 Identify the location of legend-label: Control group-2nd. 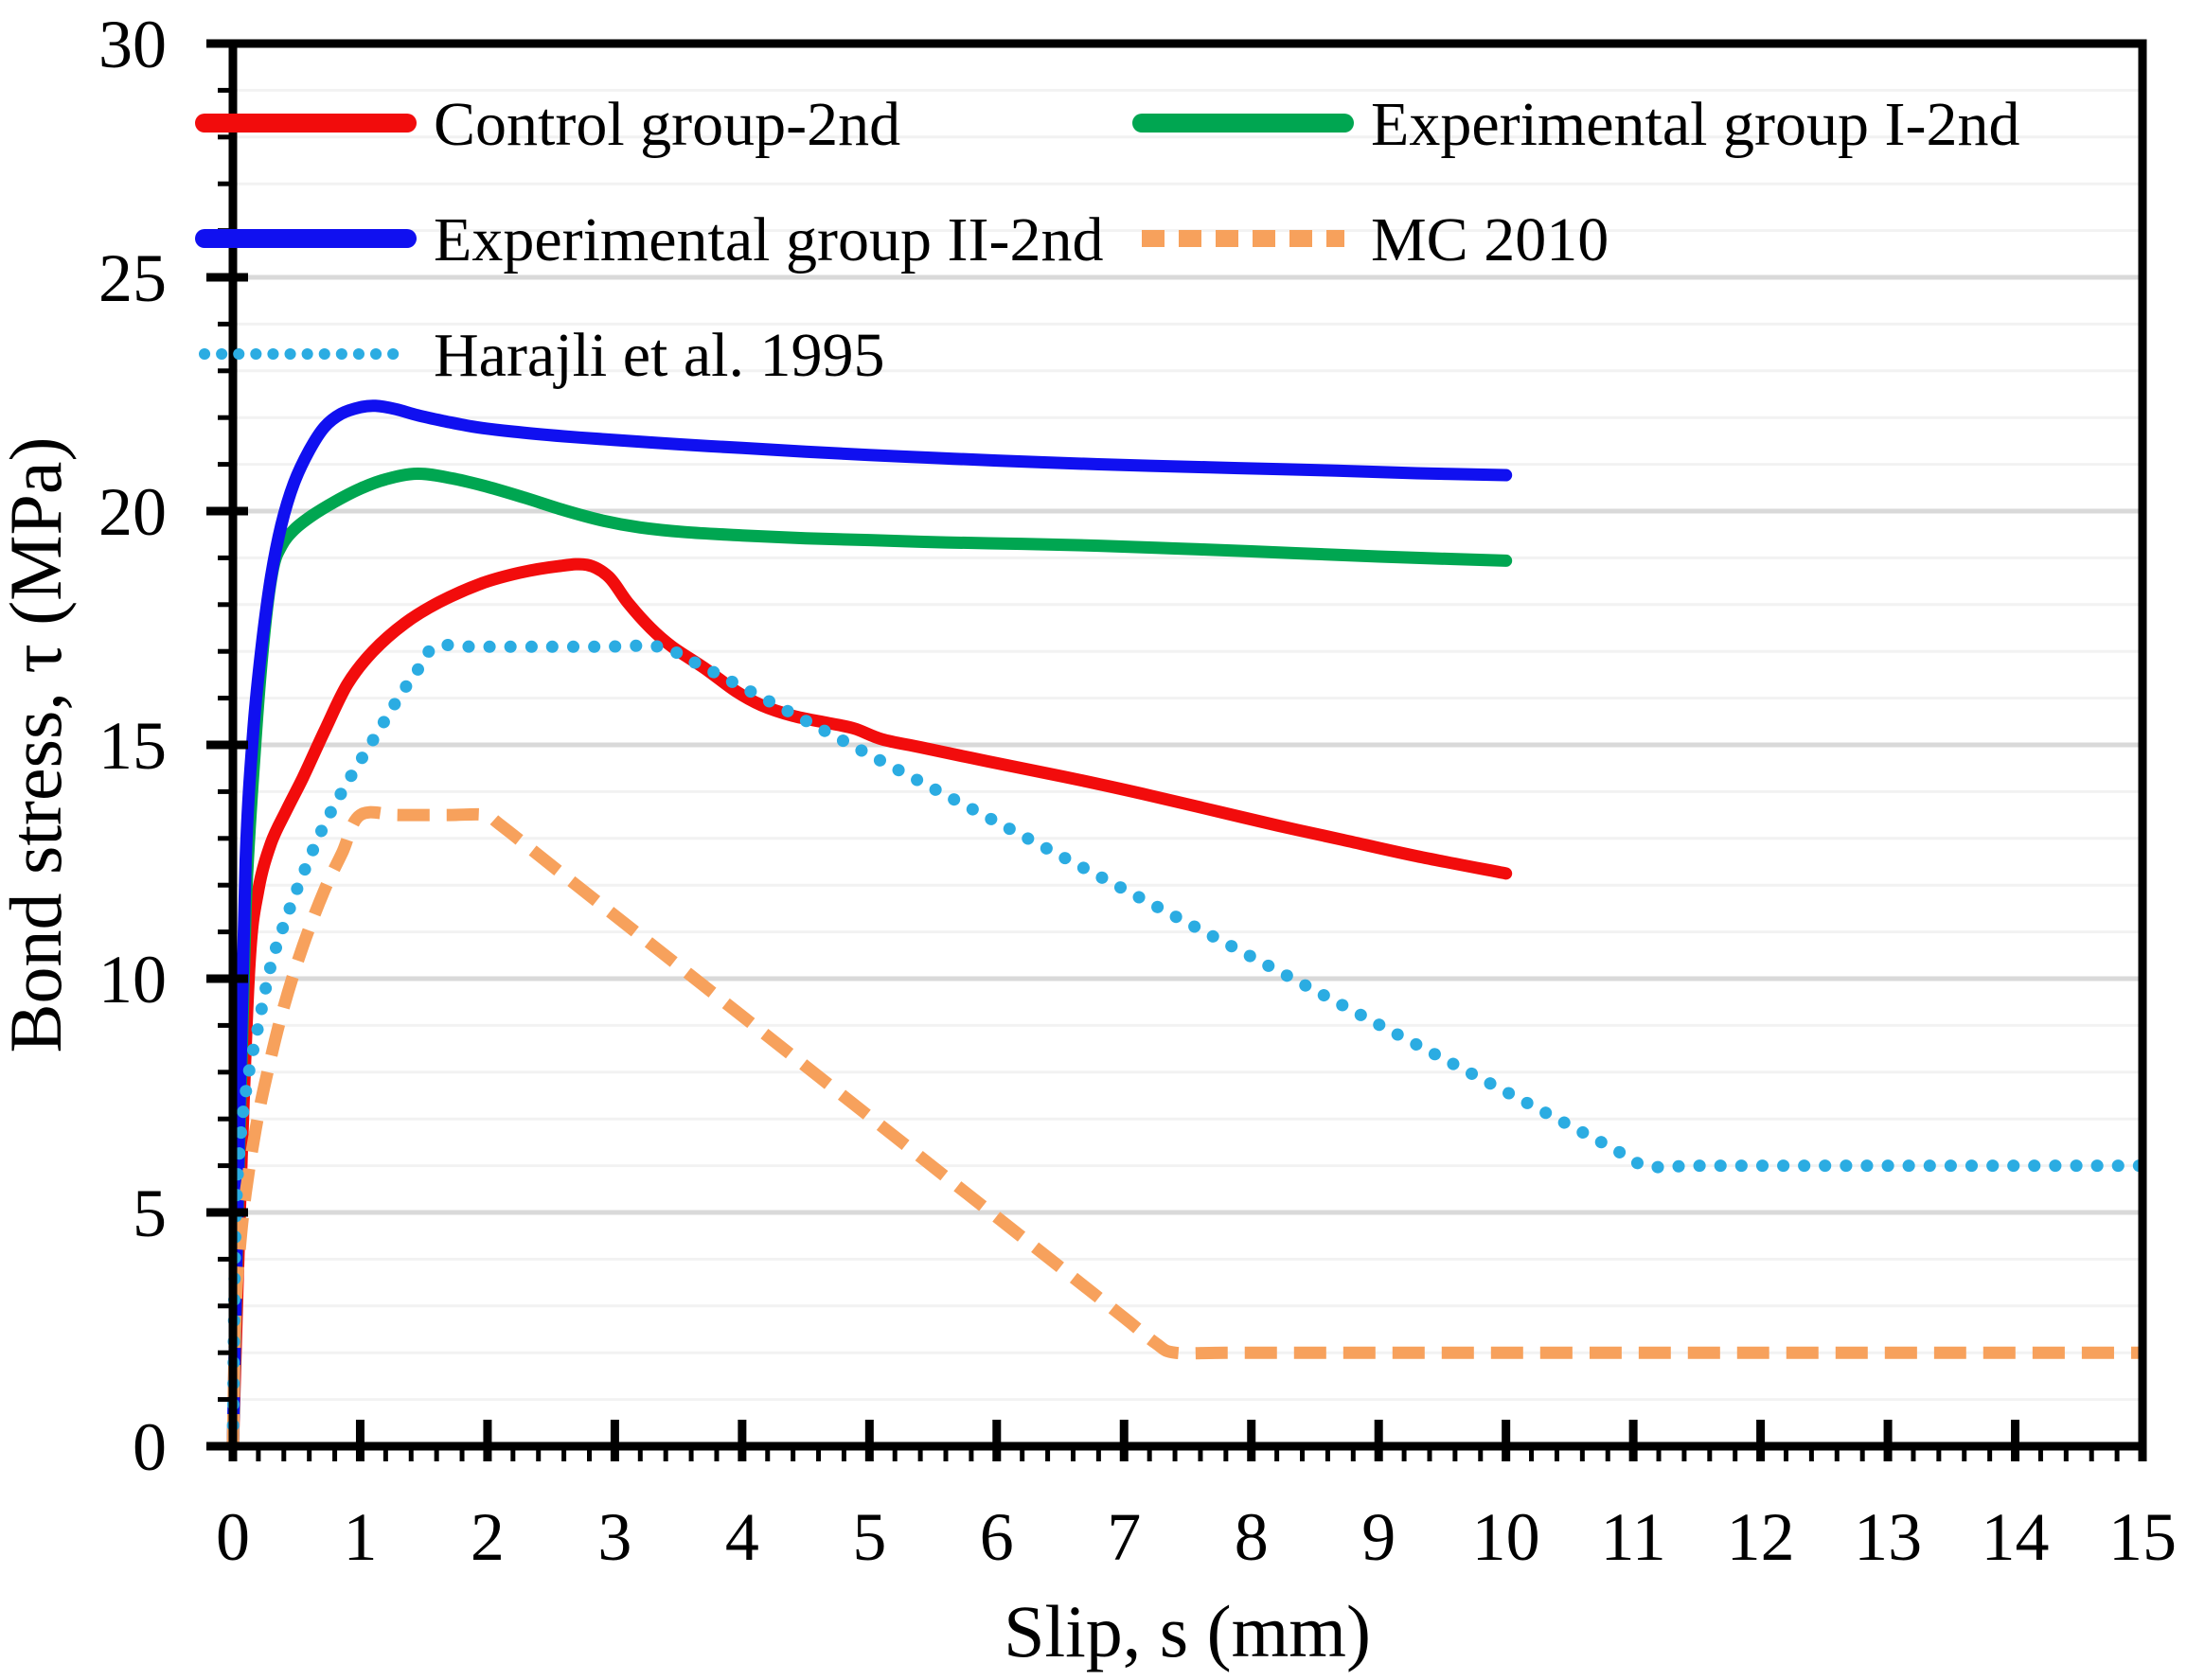
(667, 124).